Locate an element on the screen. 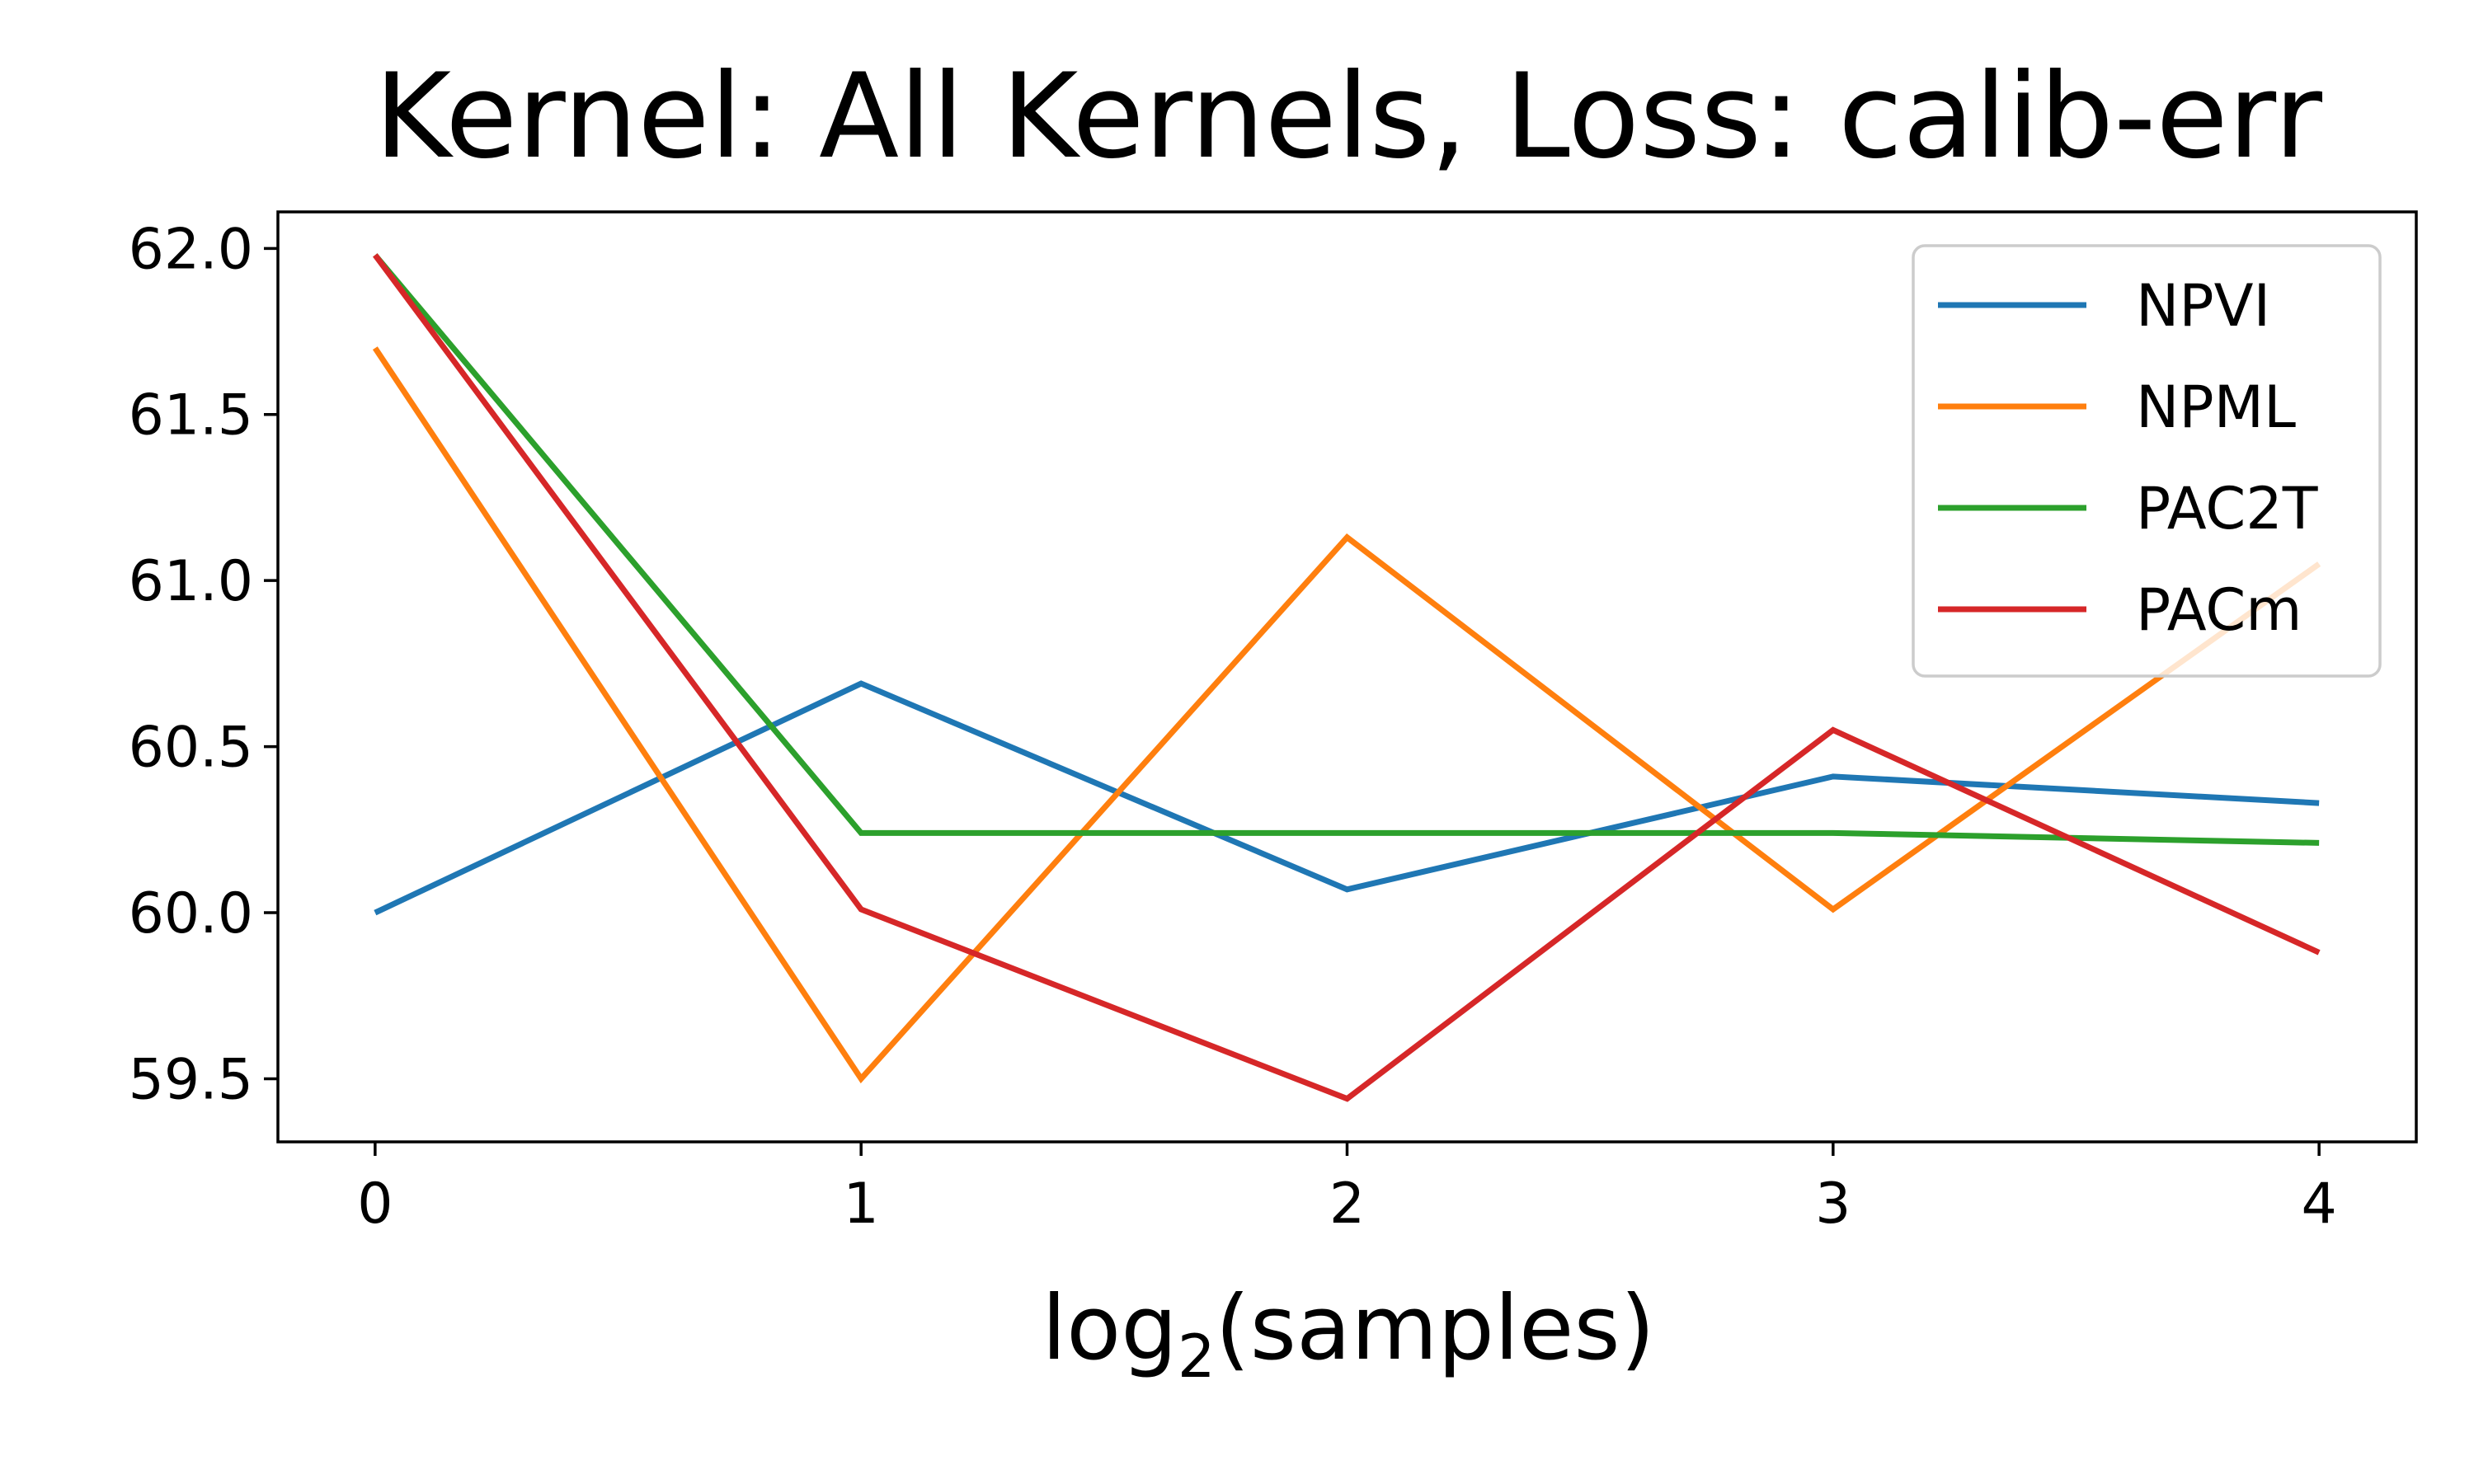 This screenshot has width=2474, height=1484. legend: NPVI NPML PAC2T PACm is located at coordinates (2147, 461).